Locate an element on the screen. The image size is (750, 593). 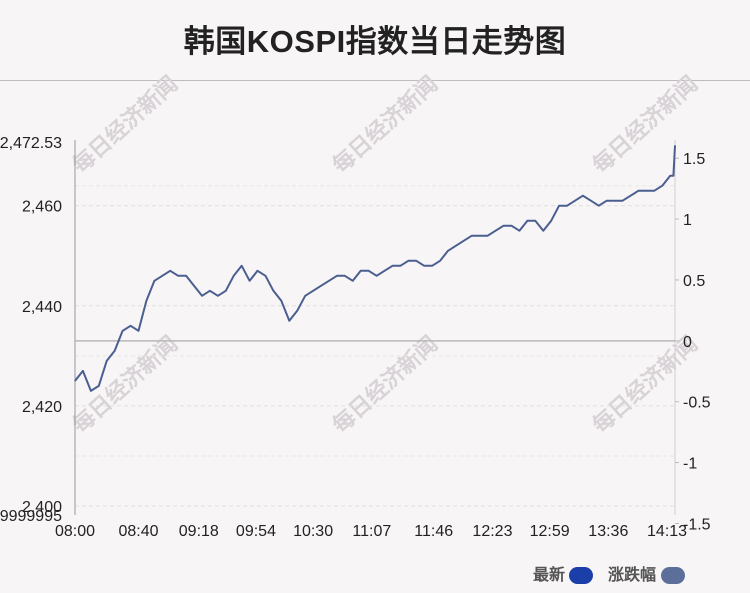
x-tick-label: 09:54 is located at coordinates (256, 531).